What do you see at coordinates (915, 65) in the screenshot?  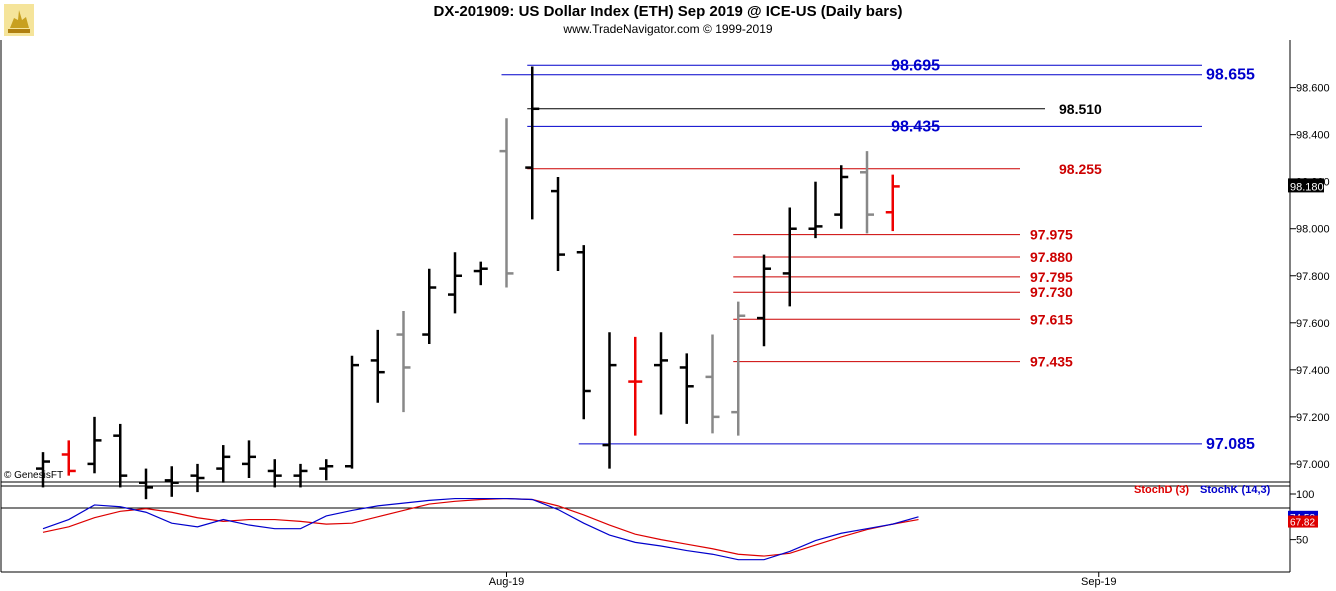 I see `level-label-98.695: 98.695` at bounding box center [915, 65].